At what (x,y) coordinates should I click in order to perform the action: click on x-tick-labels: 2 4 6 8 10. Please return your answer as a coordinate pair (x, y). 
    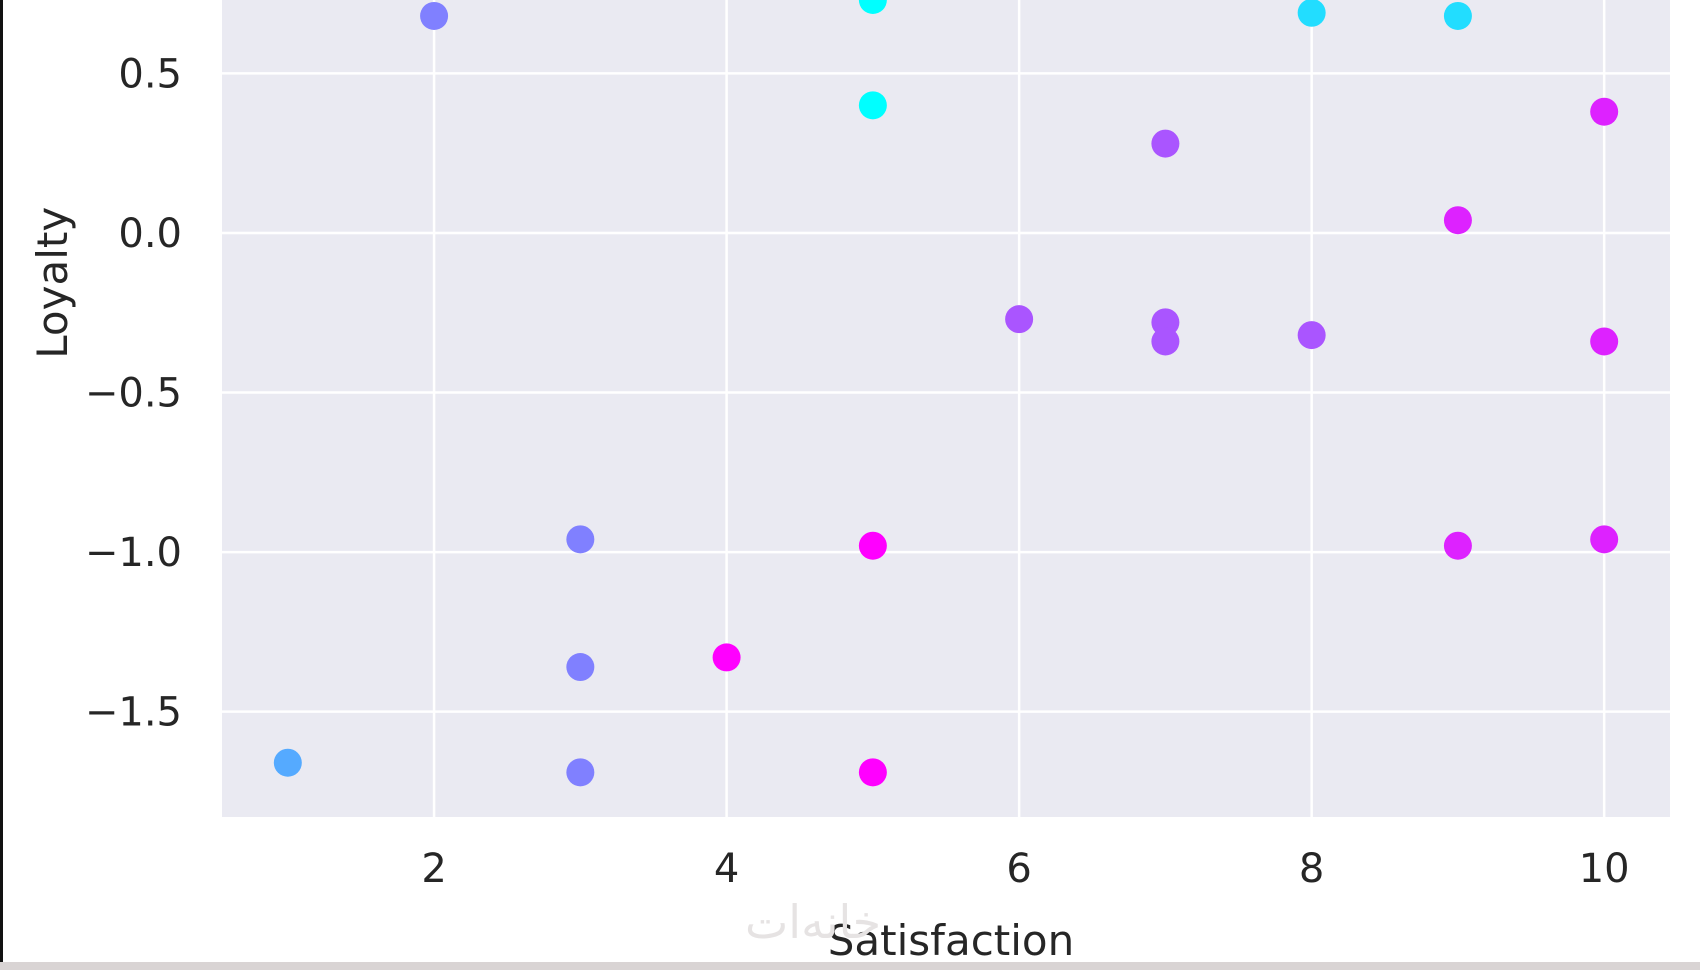
    Looking at the image, I should click on (1025, 869).